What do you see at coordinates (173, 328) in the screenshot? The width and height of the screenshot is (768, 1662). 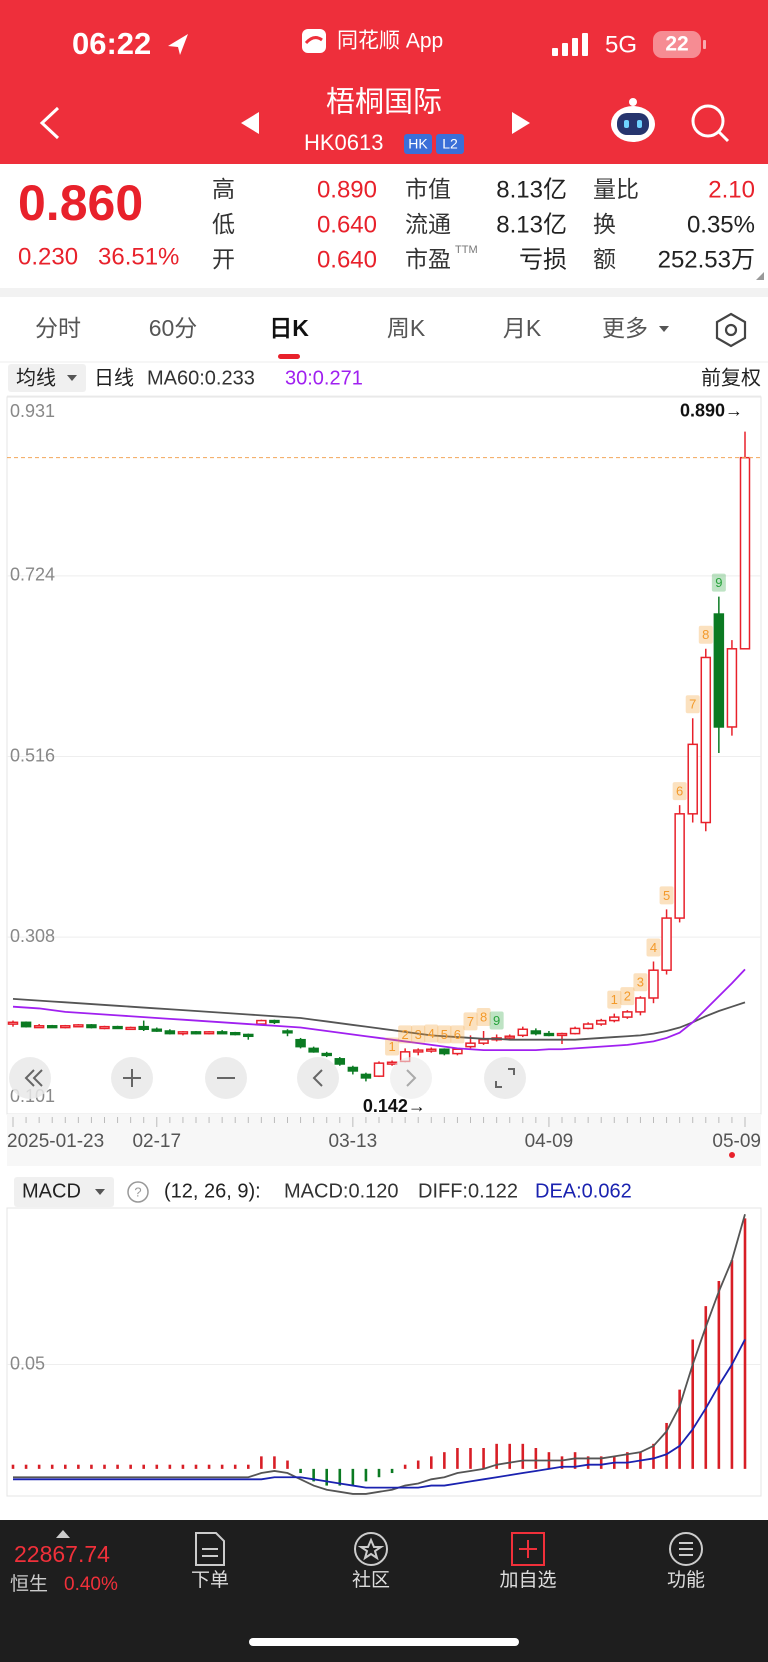 I see `tab: 60分` at bounding box center [173, 328].